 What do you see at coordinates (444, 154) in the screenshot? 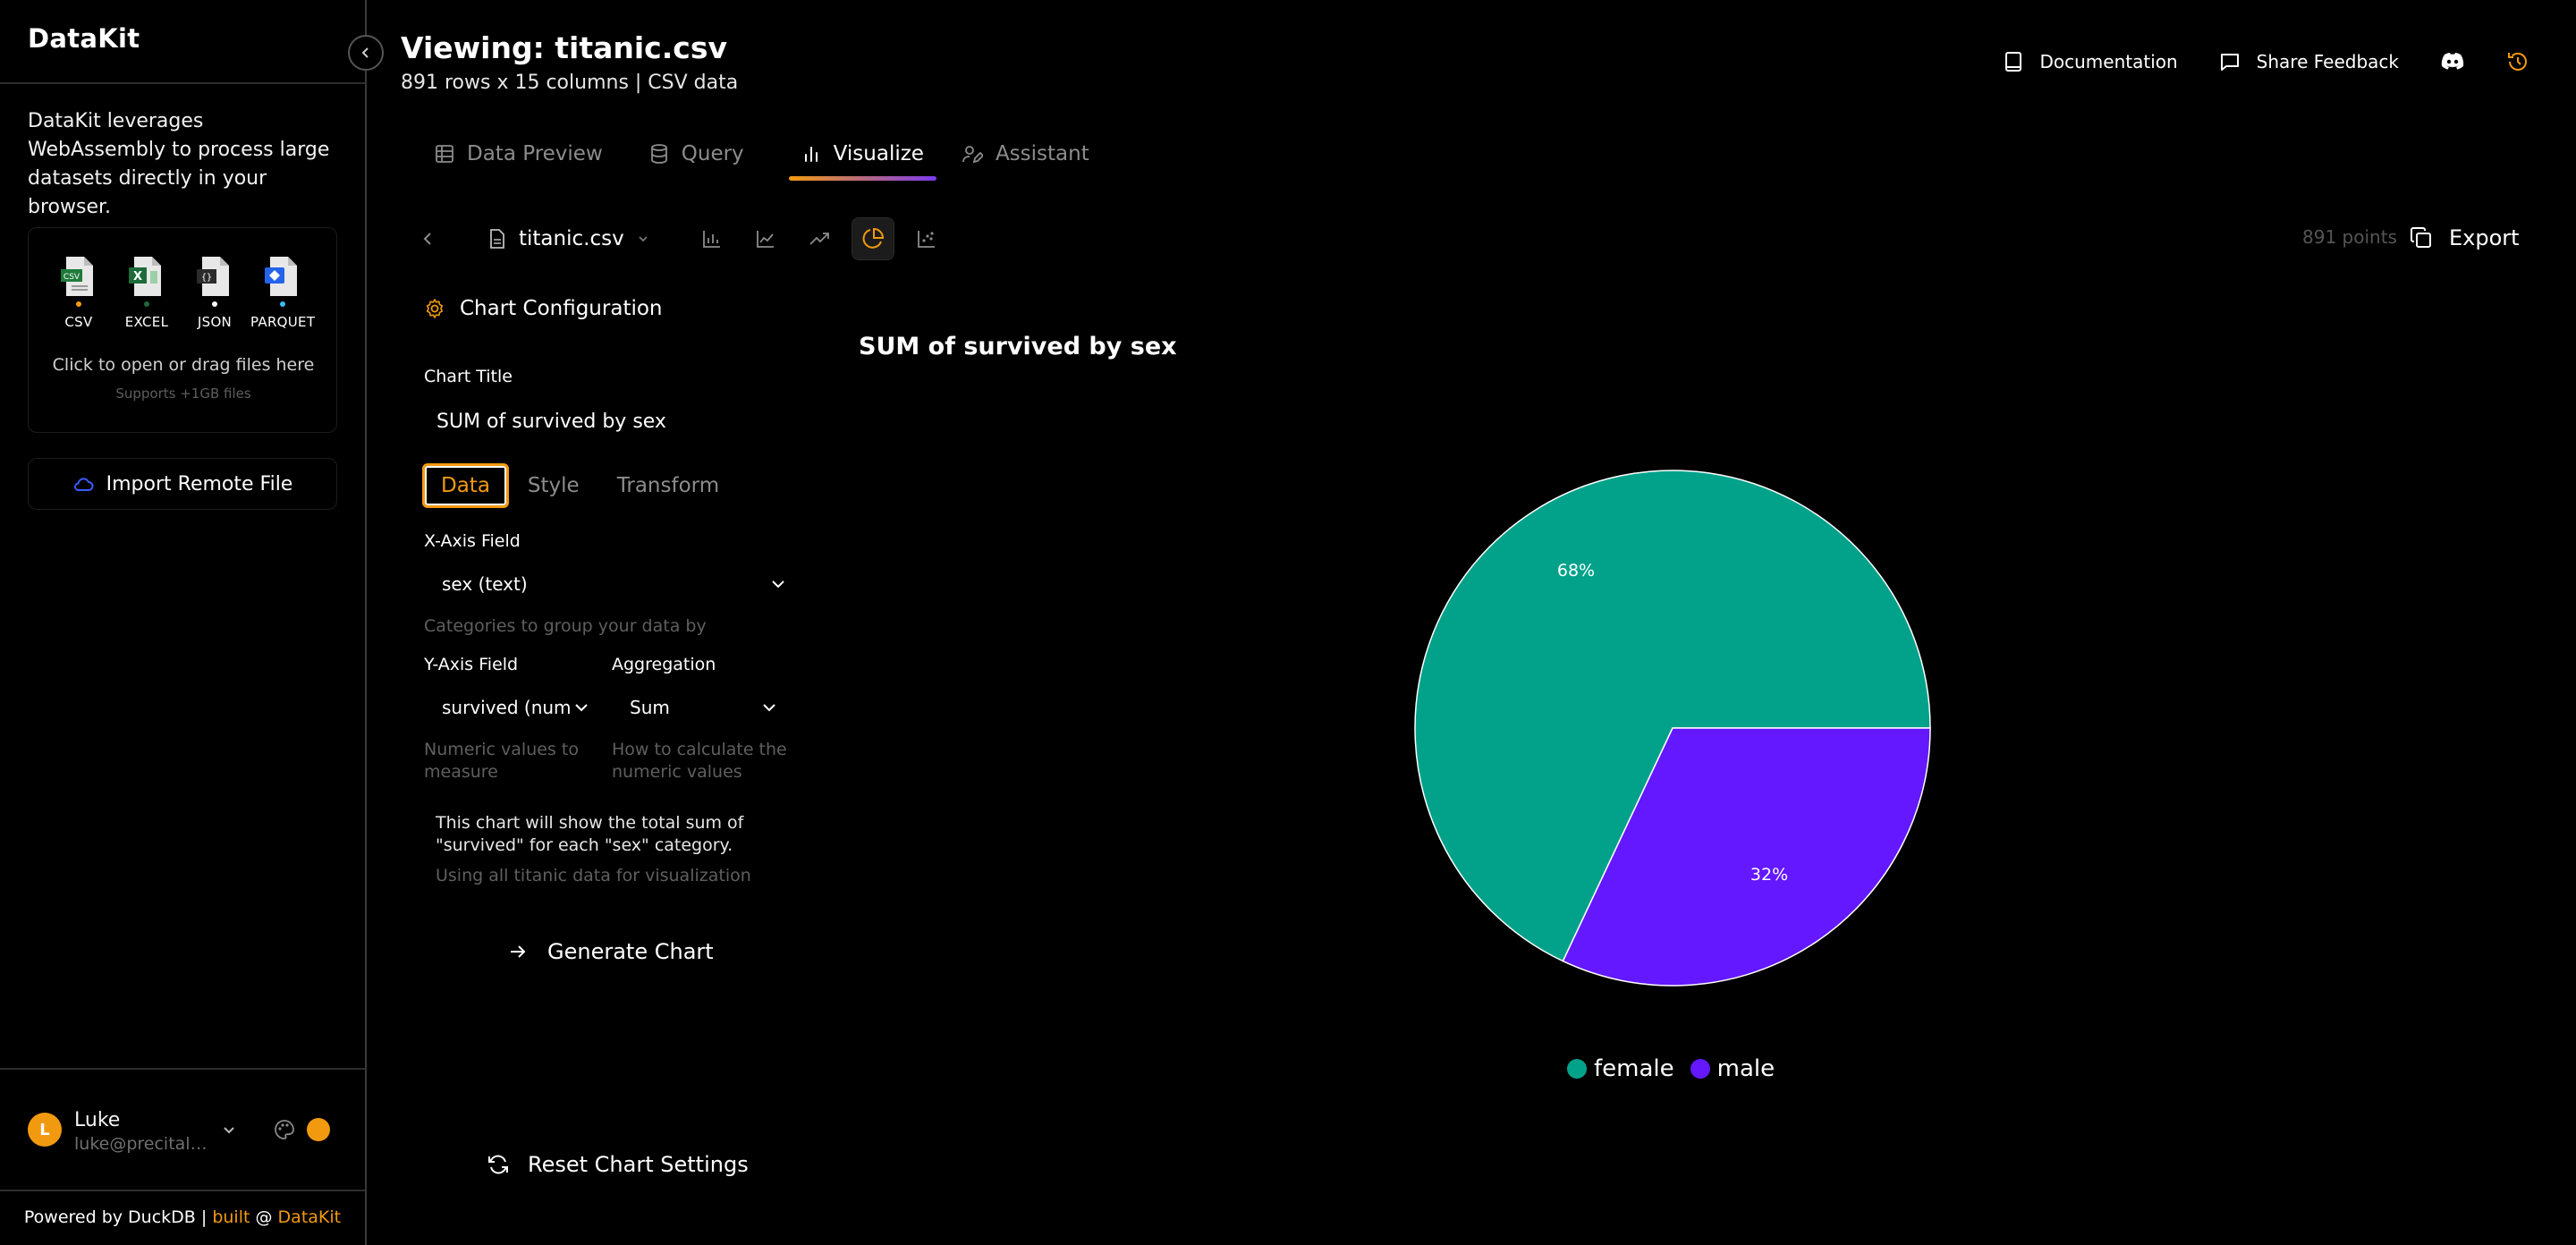
I see `table-icon` at bounding box center [444, 154].